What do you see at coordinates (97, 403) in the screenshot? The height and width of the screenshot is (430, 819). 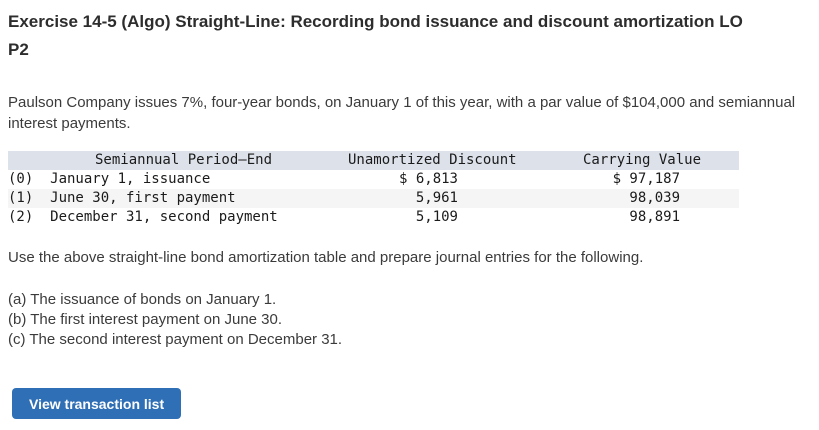 I see `view-transaction-list-button: View transaction list` at bounding box center [97, 403].